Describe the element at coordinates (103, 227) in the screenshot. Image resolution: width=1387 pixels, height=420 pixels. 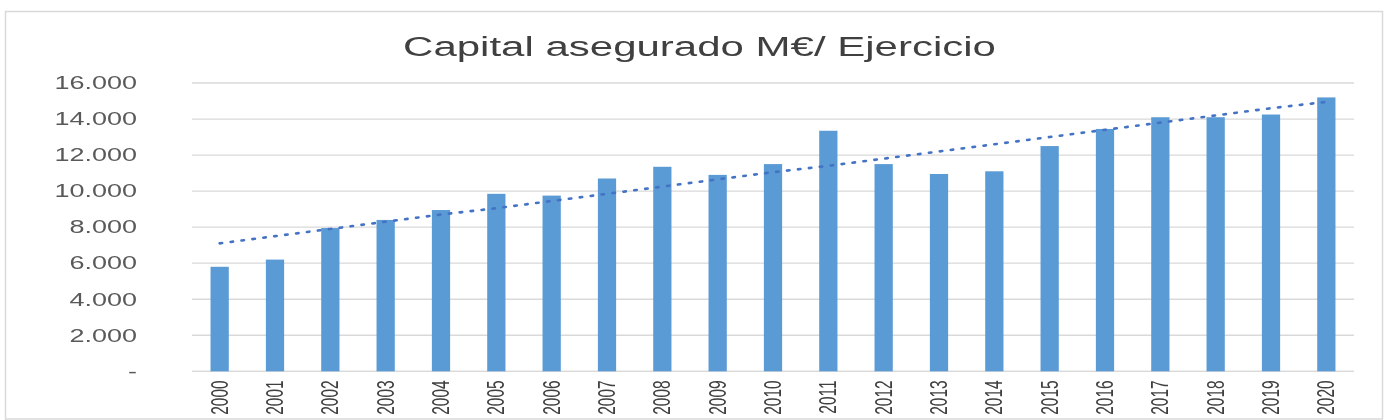
I see `y-tick-label: 8.000` at that location.